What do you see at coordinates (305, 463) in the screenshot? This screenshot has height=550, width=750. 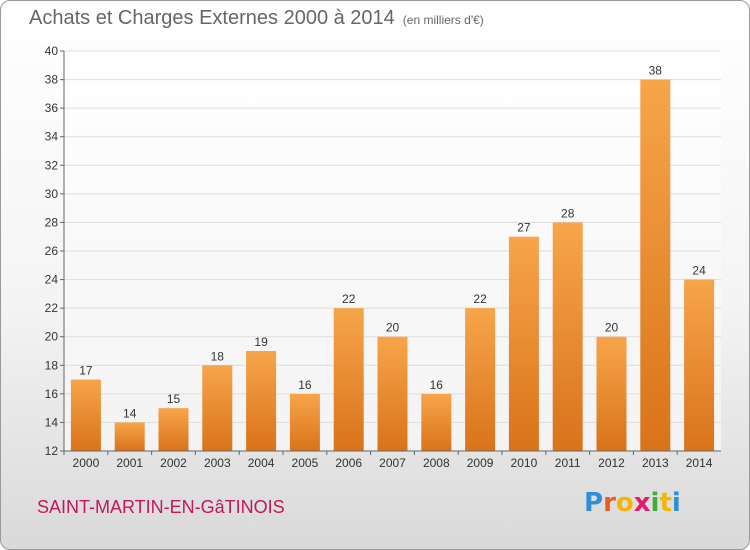 I see `x-tick-label: 2005` at bounding box center [305, 463].